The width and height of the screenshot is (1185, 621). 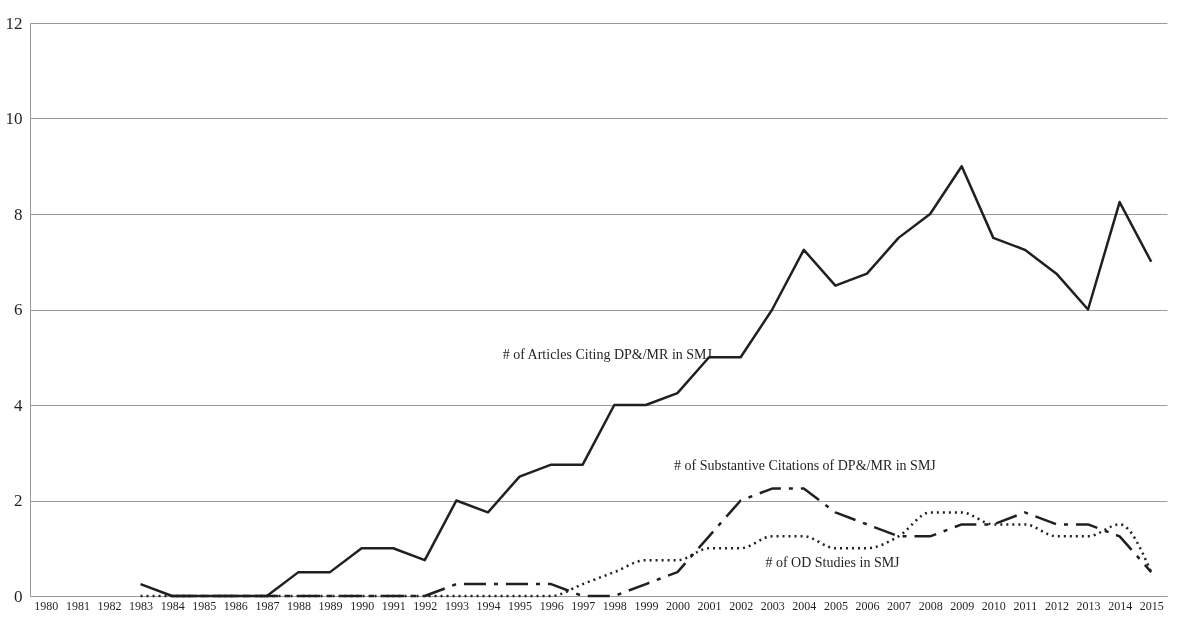 I want to click on x-tick-label: 1983, so click(x=141, y=605).